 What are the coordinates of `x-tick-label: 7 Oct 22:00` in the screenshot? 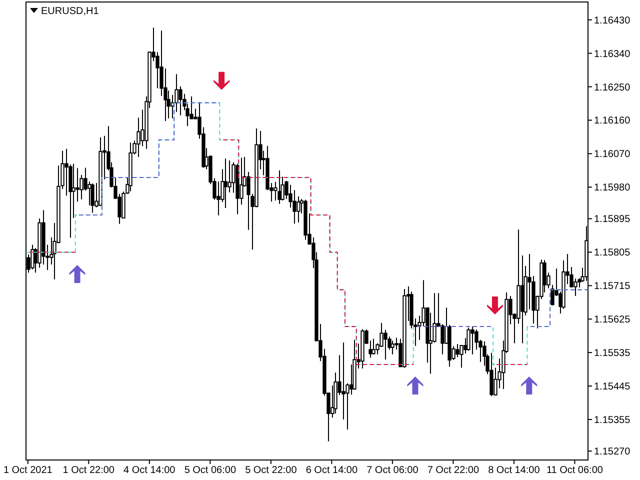 It's located at (453, 470).